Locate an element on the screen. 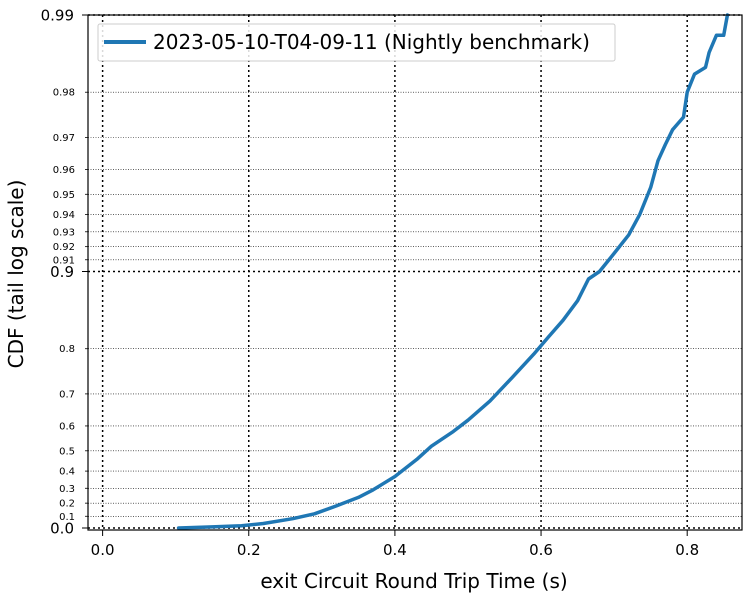 This screenshot has height=600, width=750. x-axis-ticks: 0.0 0.2 0.4 0.6 0.8 is located at coordinates (395, 544).